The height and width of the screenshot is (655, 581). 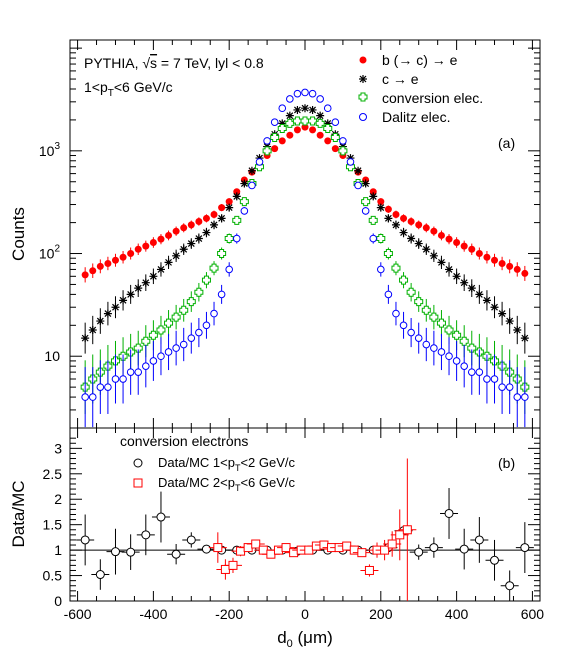 What do you see at coordinates (58, 499) in the screenshot?
I see `b-y-tick-label: 2` at bounding box center [58, 499].